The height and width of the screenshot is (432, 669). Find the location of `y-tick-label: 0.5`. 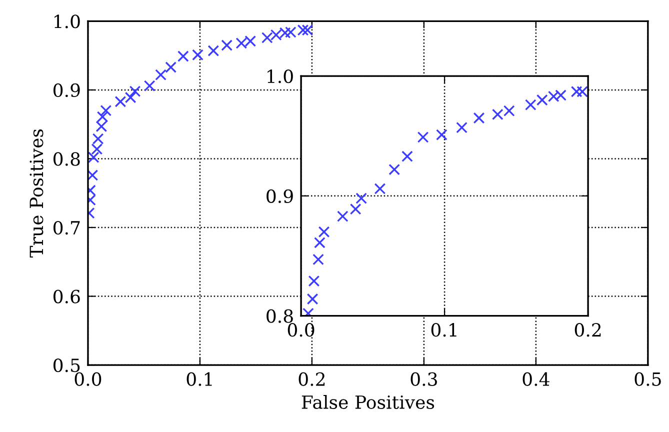

y-tick-label: 0.5 is located at coordinates (67, 365).